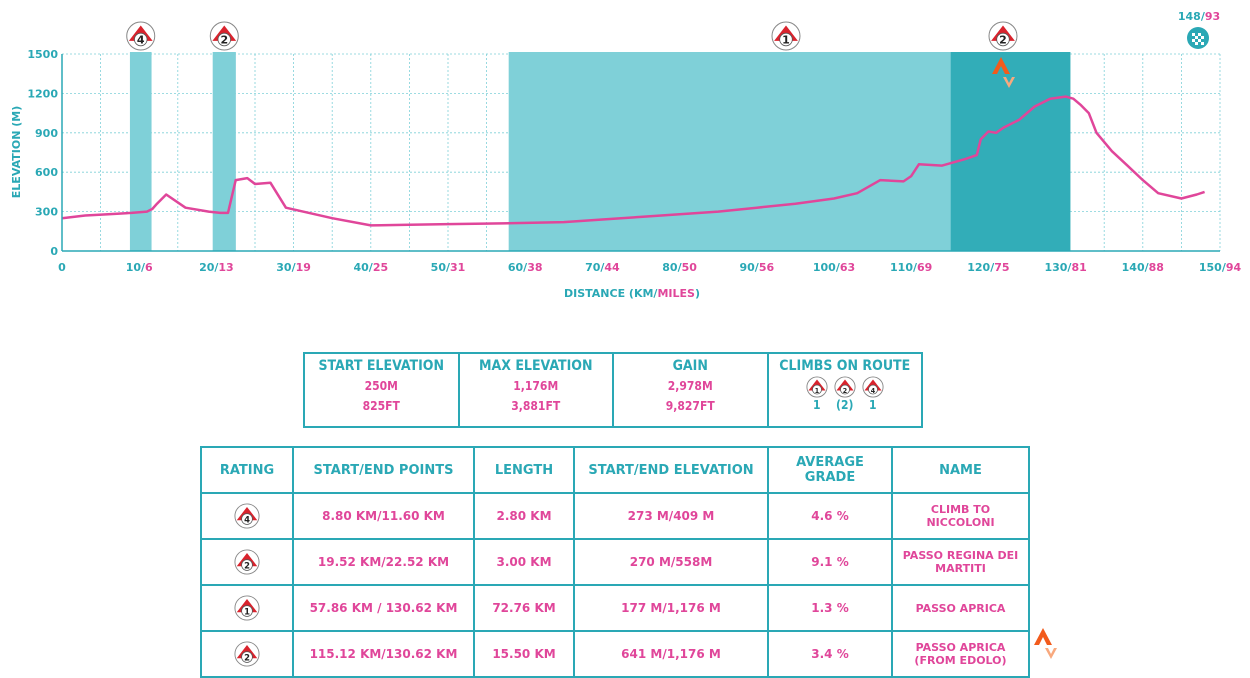 The image size is (1250, 678). I want to click on elevation-cell: 177 M/1,176 M, so click(671, 608).